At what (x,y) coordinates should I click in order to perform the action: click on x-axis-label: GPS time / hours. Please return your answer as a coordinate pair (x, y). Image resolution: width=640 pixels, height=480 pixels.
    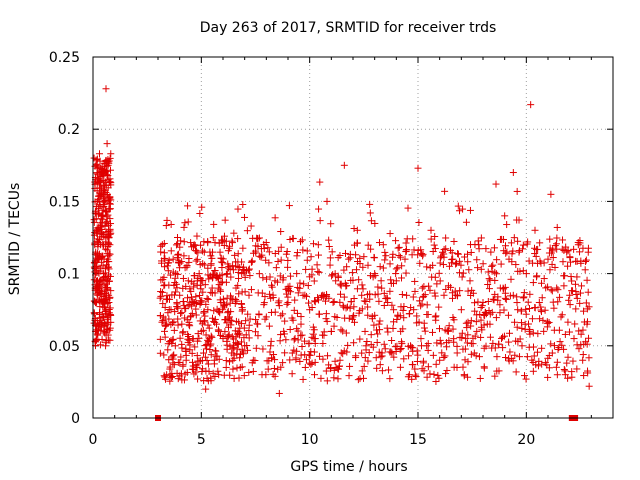
    Looking at the image, I should click on (348, 467).